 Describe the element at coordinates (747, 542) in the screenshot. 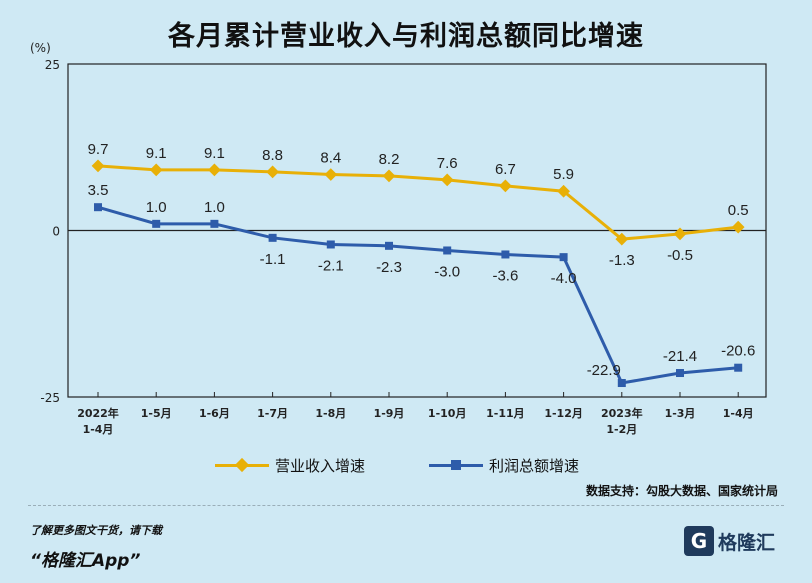

I see `logo-text: 格隆汇` at that location.